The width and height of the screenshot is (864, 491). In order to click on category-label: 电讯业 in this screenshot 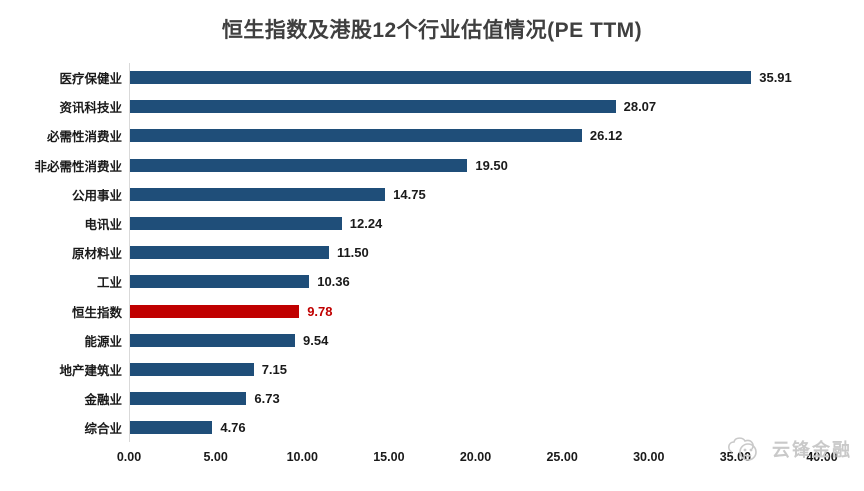, I will do `click(103, 225)`.